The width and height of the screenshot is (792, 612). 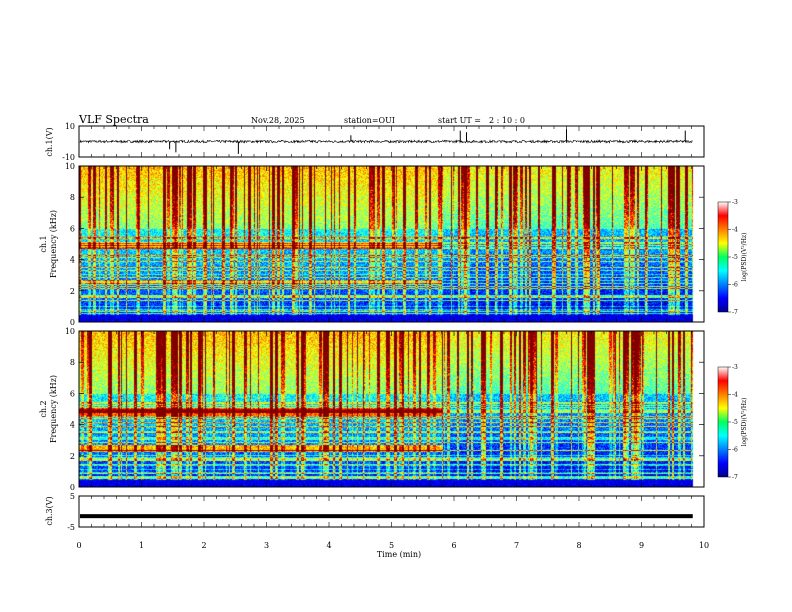 What do you see at coordinates (641, 545) in the screenshot?
I see `time-axis-tick-label: 9` at bounding box center [641, 545].